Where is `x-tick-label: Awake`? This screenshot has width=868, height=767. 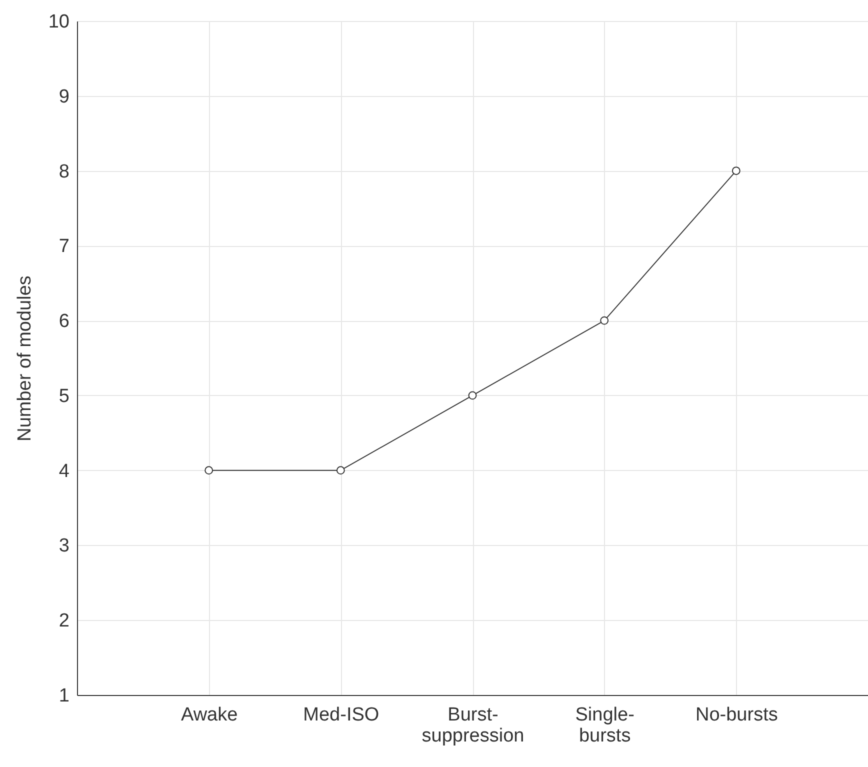 x-tick-label: Awake is located at coordinates (209, 715).